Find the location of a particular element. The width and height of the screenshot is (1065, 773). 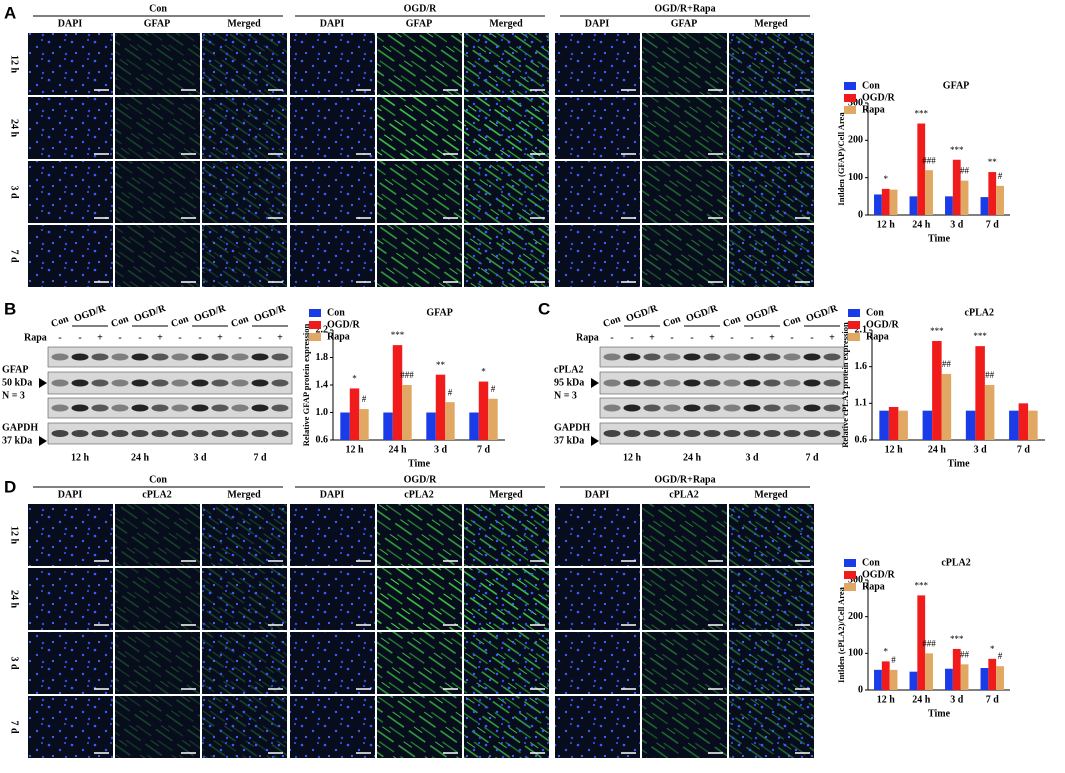

time-label: 3 d is located at coordinates (200, 457).